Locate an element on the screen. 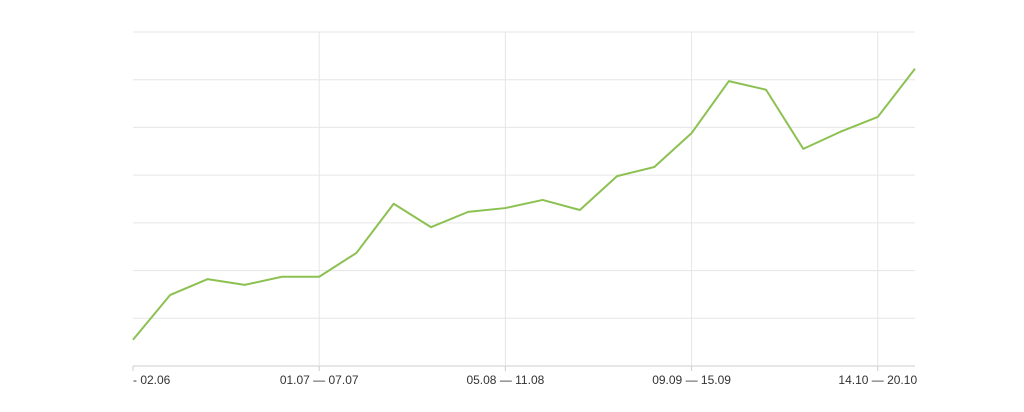  x-tick-label: 01.07 — 07.07 is located at coordinates (319, 380).